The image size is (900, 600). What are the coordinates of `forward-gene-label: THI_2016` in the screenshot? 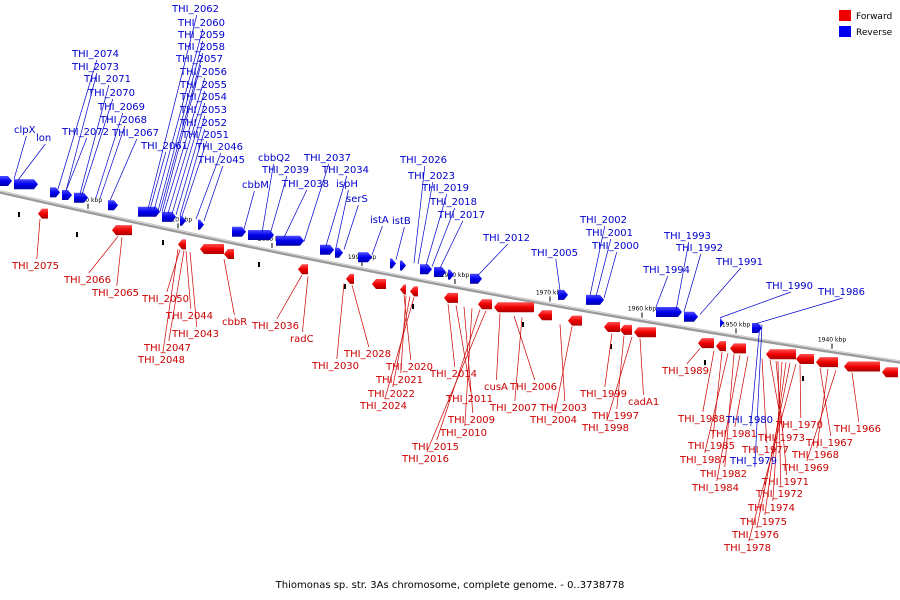 It's located at (425, 459).